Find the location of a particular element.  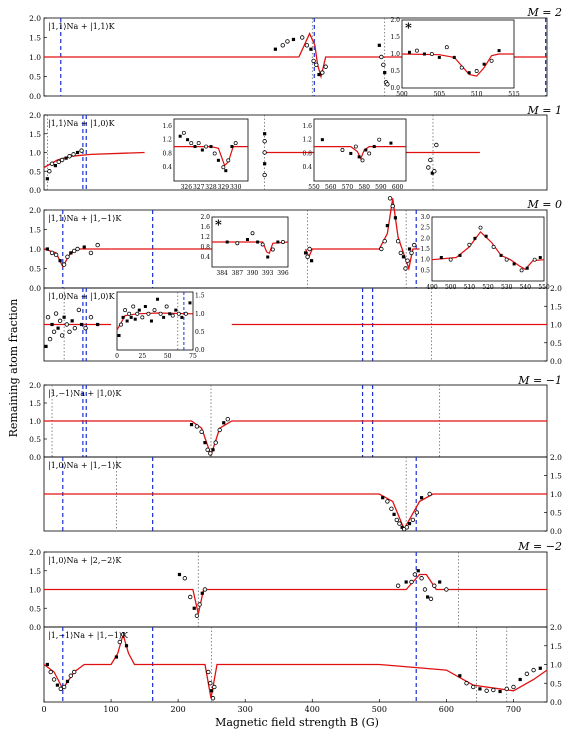

inset-y-tick-label: 2.5 is located at coordinates (425, 228).